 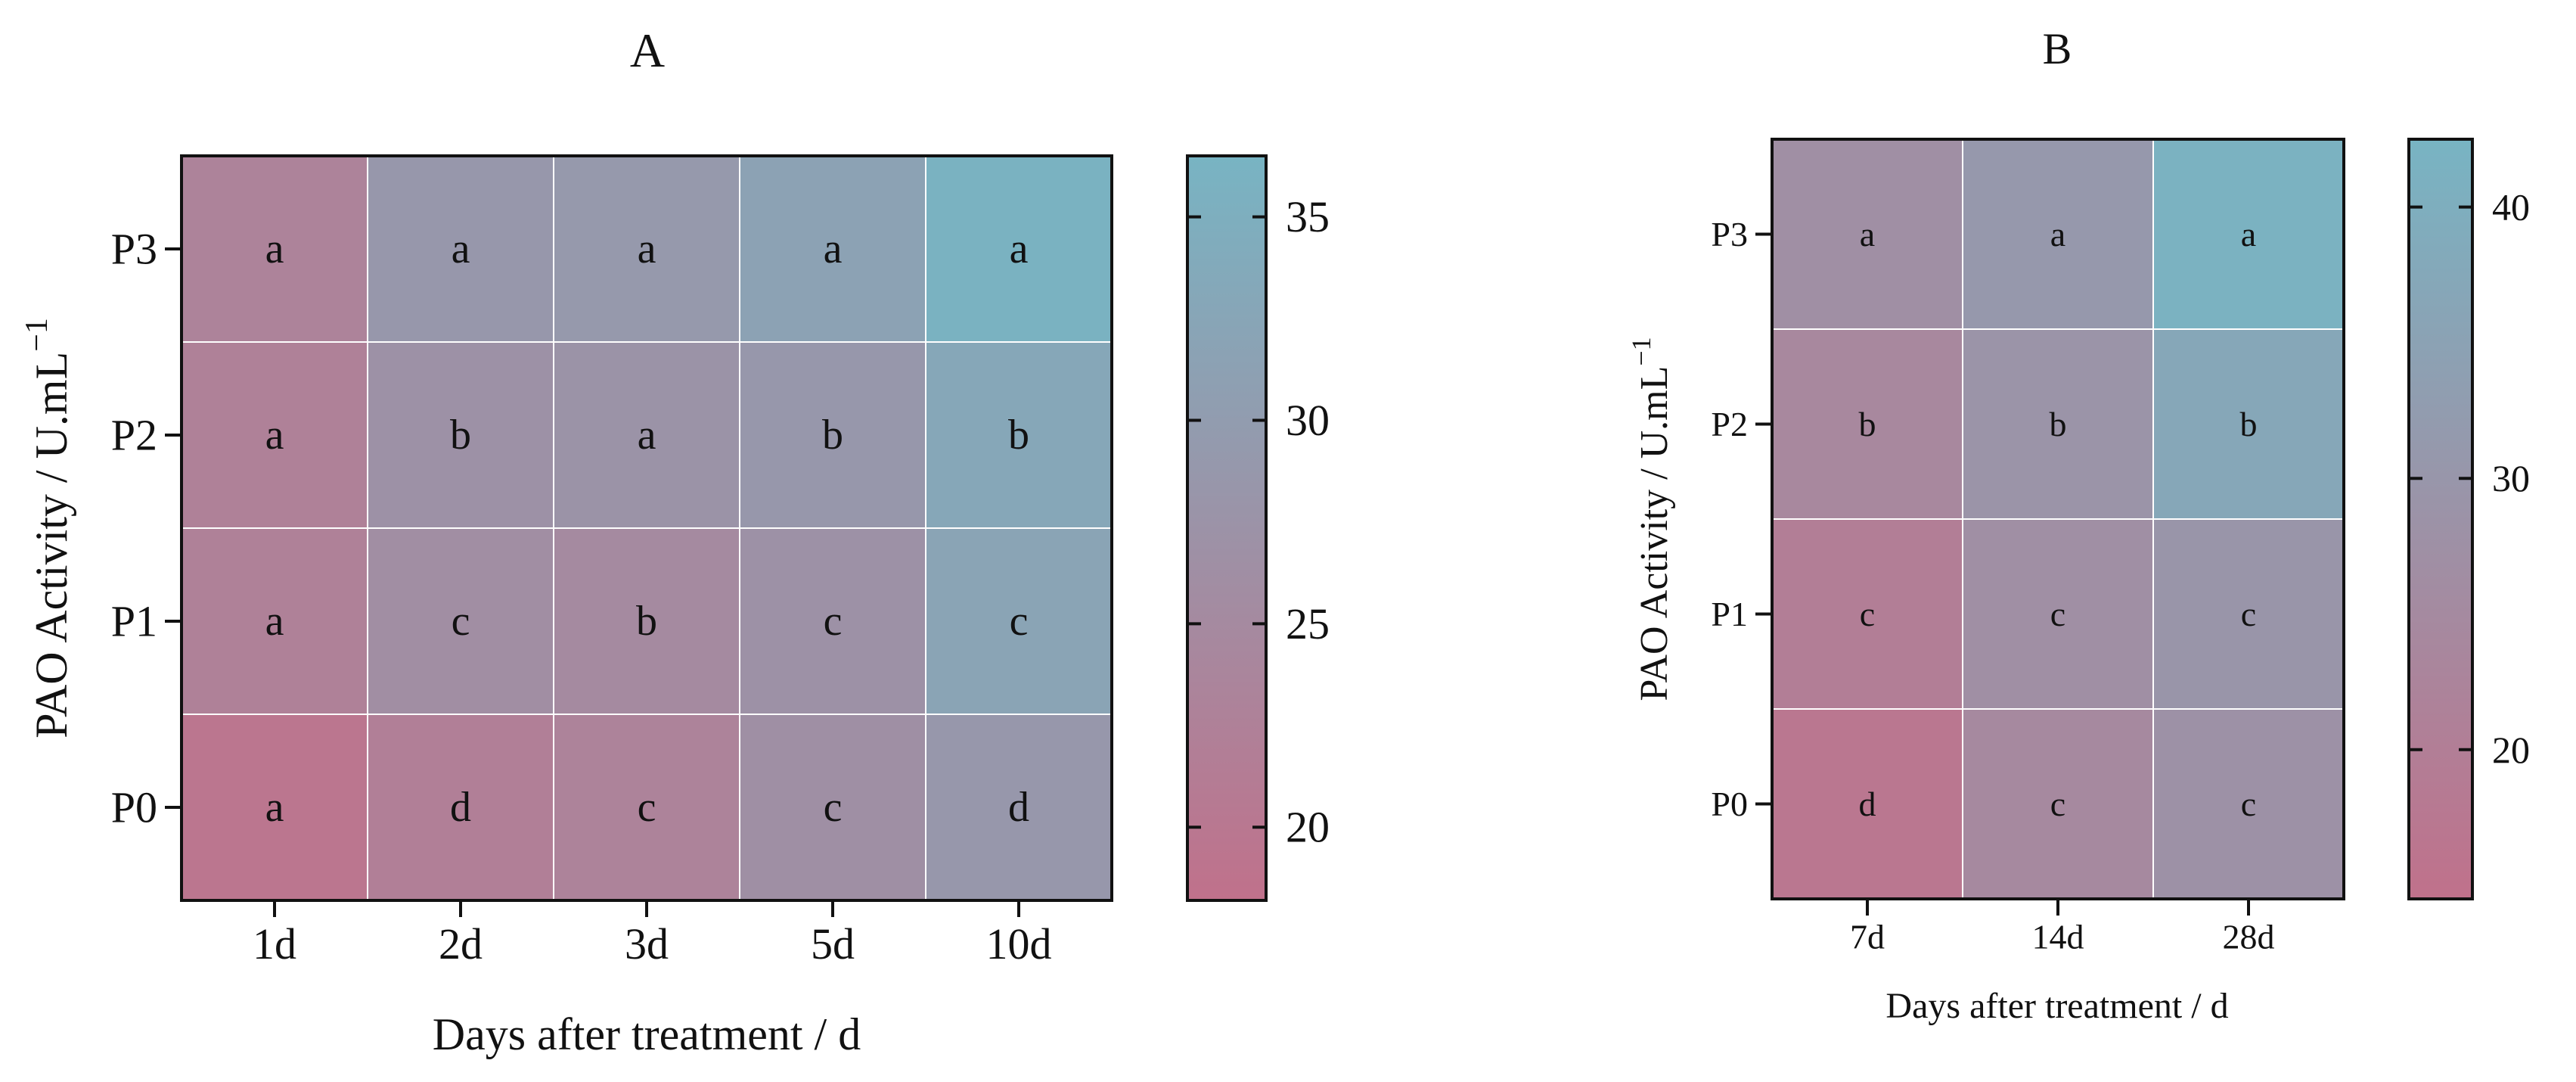 What do you see at coordinates (2248, 234) in the screenshot?
I see `heatmap-cell-p3-28d` at bounding box center [2248, 234].